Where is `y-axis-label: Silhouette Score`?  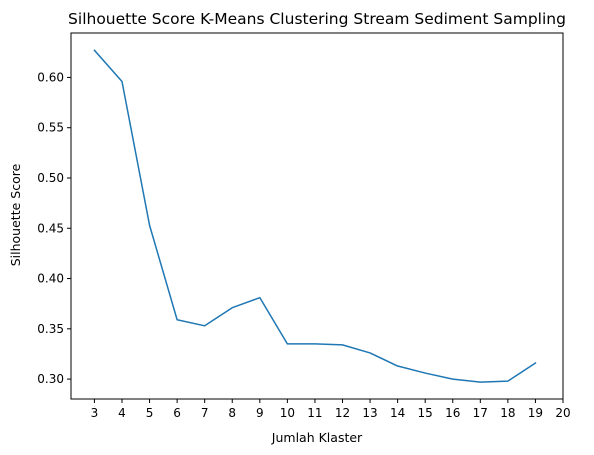
y-axis-label: Silhouette Score is located at coordinates (15, 214).